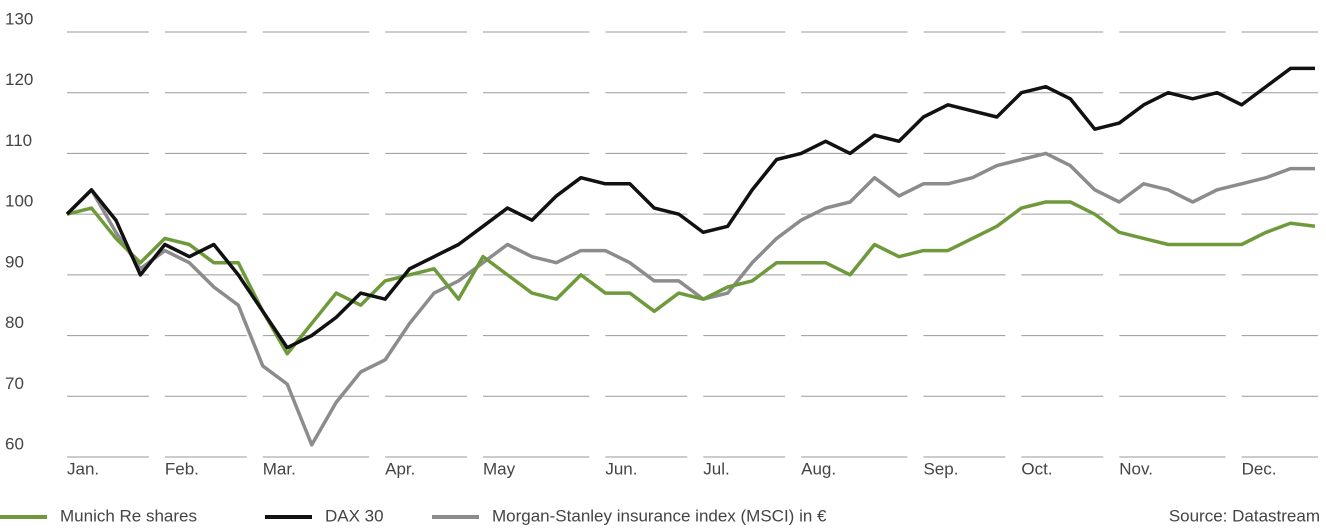 The height and width of the screenshot is (530, 1326). I want to click on legend-label: DAX 30, so click(354, 515).